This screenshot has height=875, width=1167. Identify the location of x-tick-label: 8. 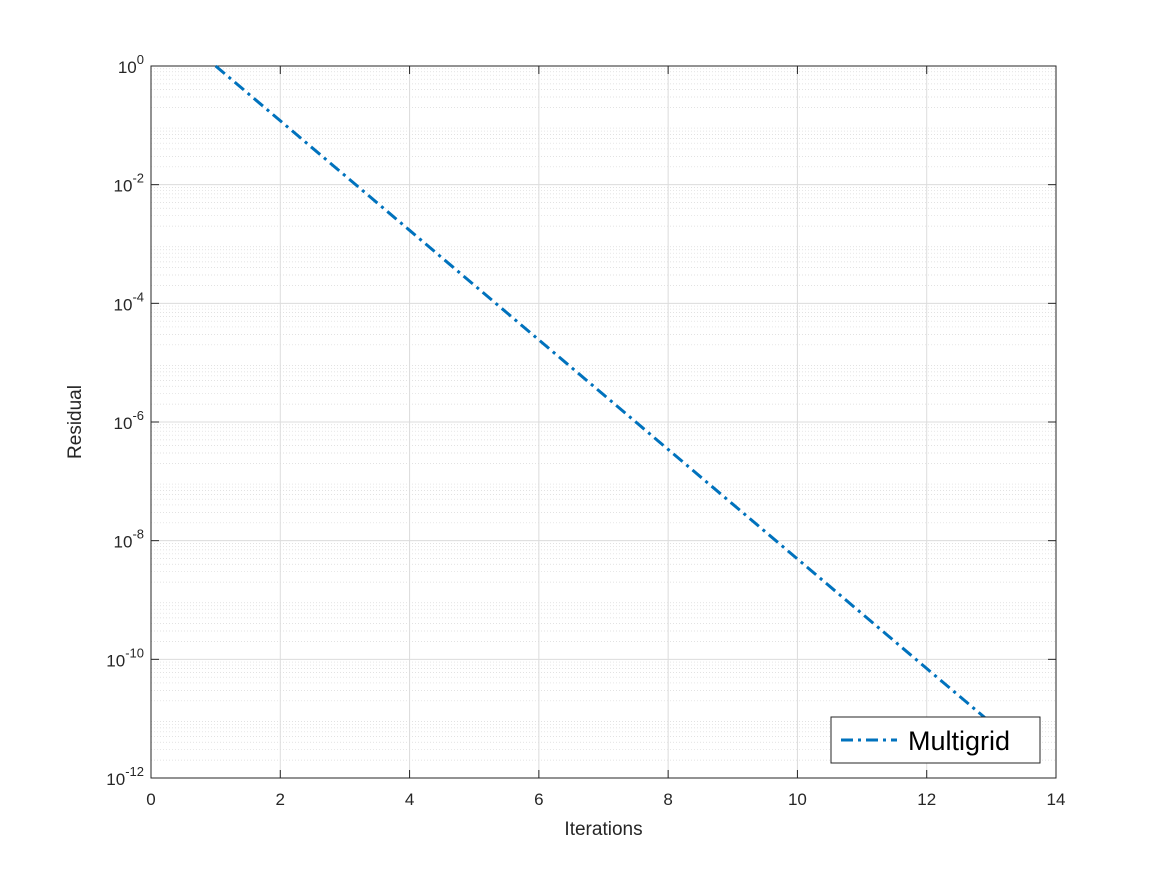
(667, 799).